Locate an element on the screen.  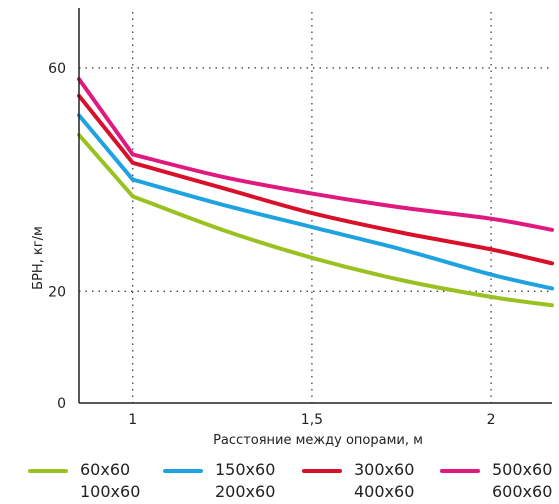
legend-label-3: 300x60 400x60 is located at coordinates (384, 481).